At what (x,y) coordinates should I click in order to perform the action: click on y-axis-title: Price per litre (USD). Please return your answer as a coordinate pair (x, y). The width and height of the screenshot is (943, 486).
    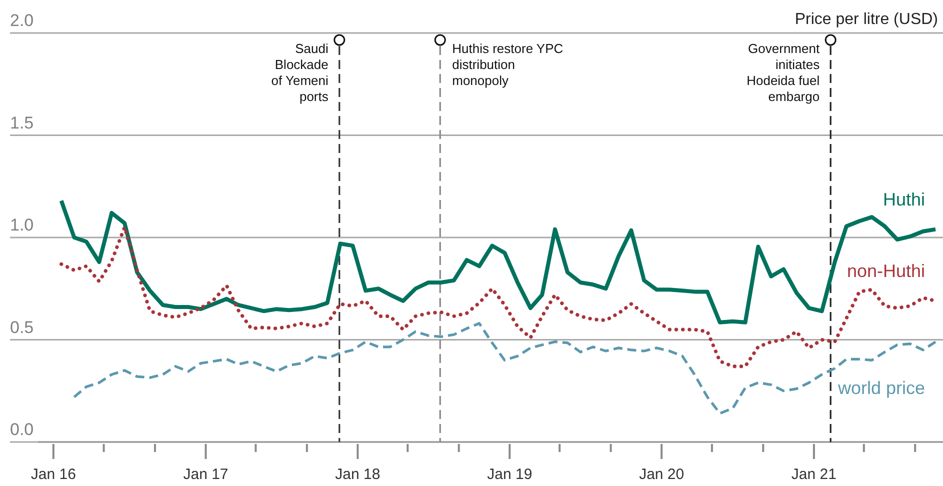
    Looking at the image, I should click on (866, 19).